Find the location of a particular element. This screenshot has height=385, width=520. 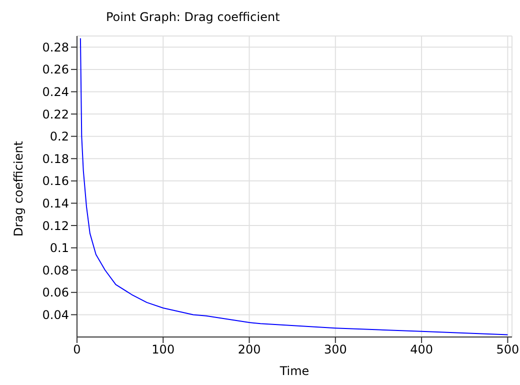

x-tick-label: 400 is located at coordinates (422, 349).